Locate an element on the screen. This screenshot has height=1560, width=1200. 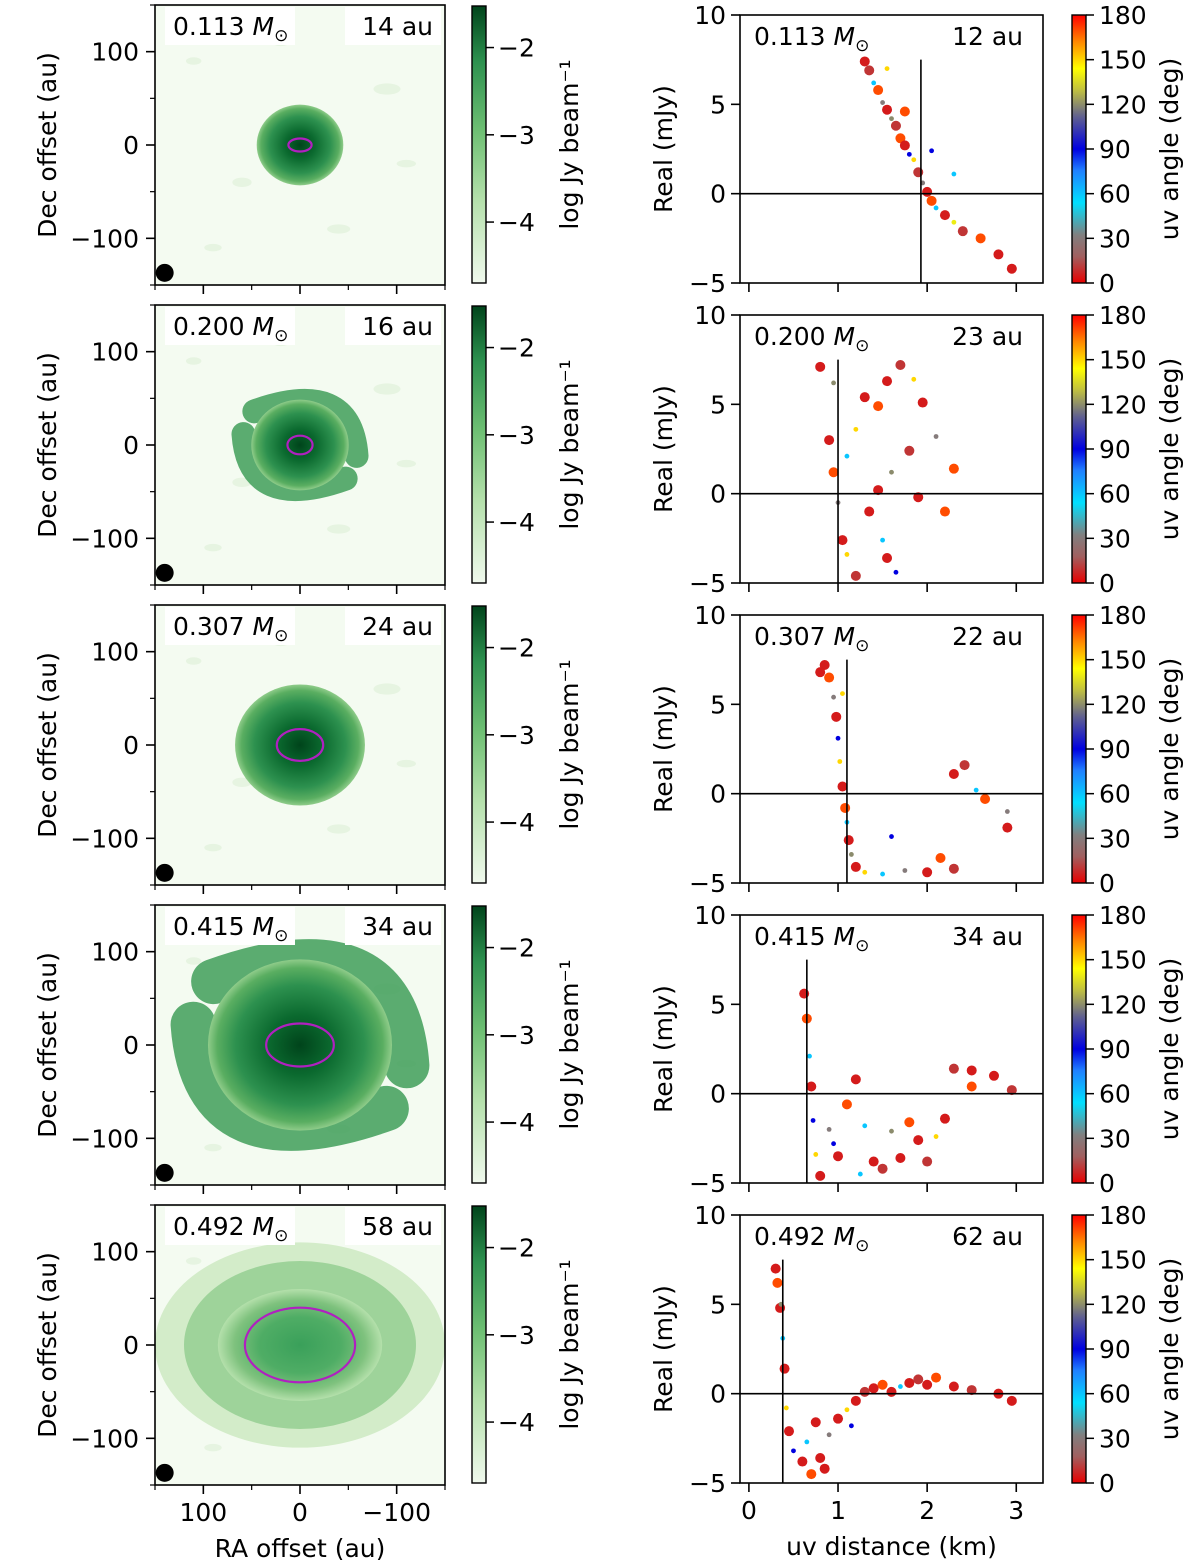
beam-marker is located at coordinates (164, 1472).